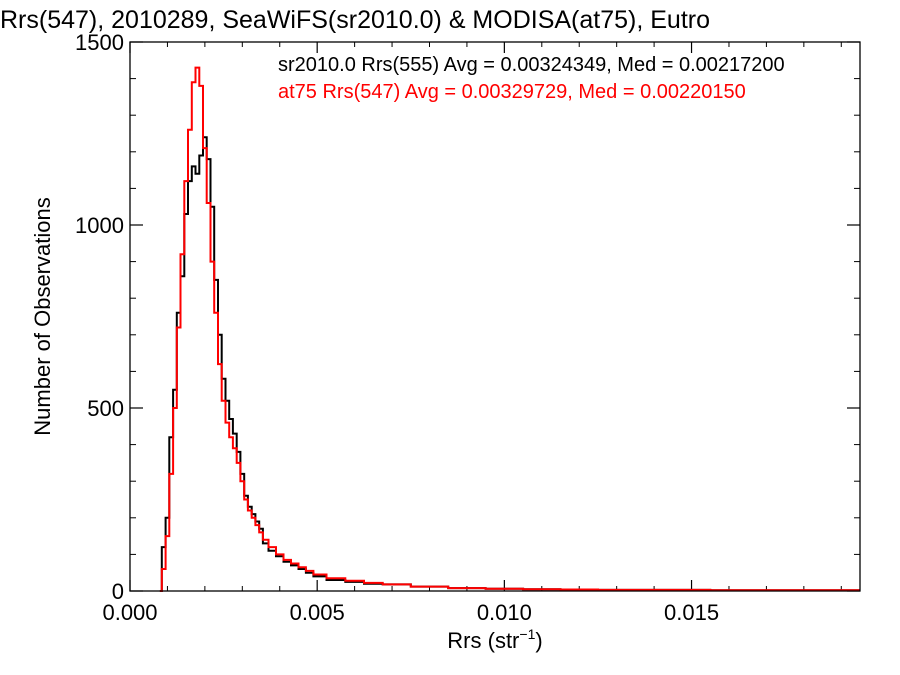 The image size is (900, 675). What do you see at coordinates (317, 612) in the screenshot?
I see `x-tick-label: 0.005` at bounding box center [317, 612].